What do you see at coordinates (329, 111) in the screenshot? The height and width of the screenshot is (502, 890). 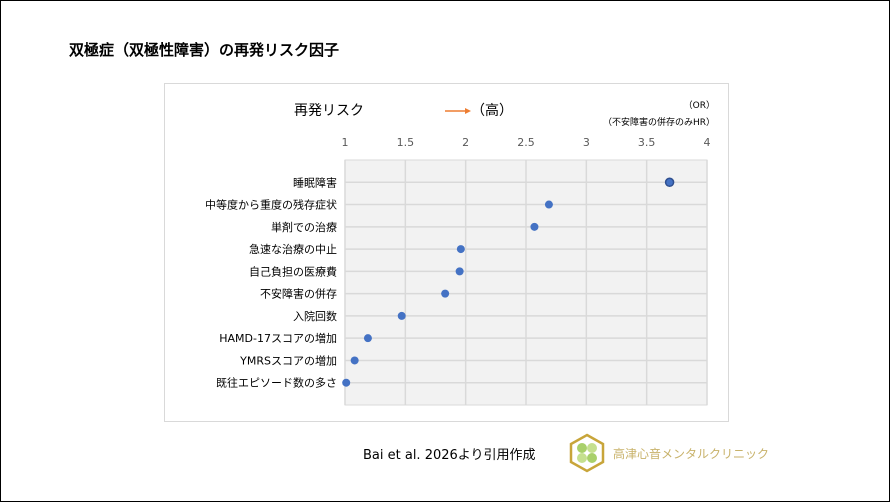 I see `chart-header: 再発リスク` at bounding box center [329, 111].